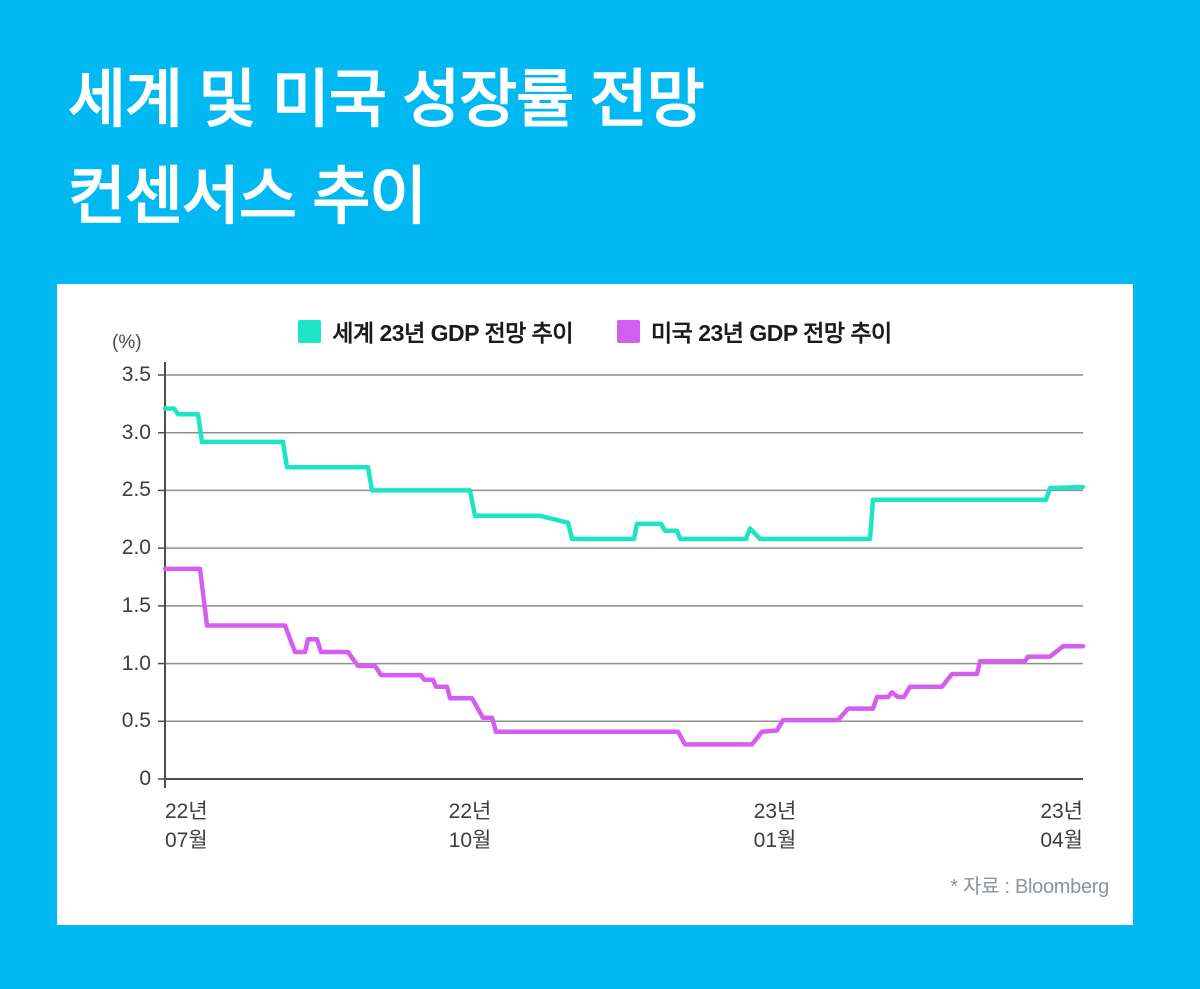 Image resolution: width=1200 pixels, height=989 pixels. Describe the element at coordinates (247, 197) in the screenshot. I see `page-title-line2: 컨센서스 추이` at that location.